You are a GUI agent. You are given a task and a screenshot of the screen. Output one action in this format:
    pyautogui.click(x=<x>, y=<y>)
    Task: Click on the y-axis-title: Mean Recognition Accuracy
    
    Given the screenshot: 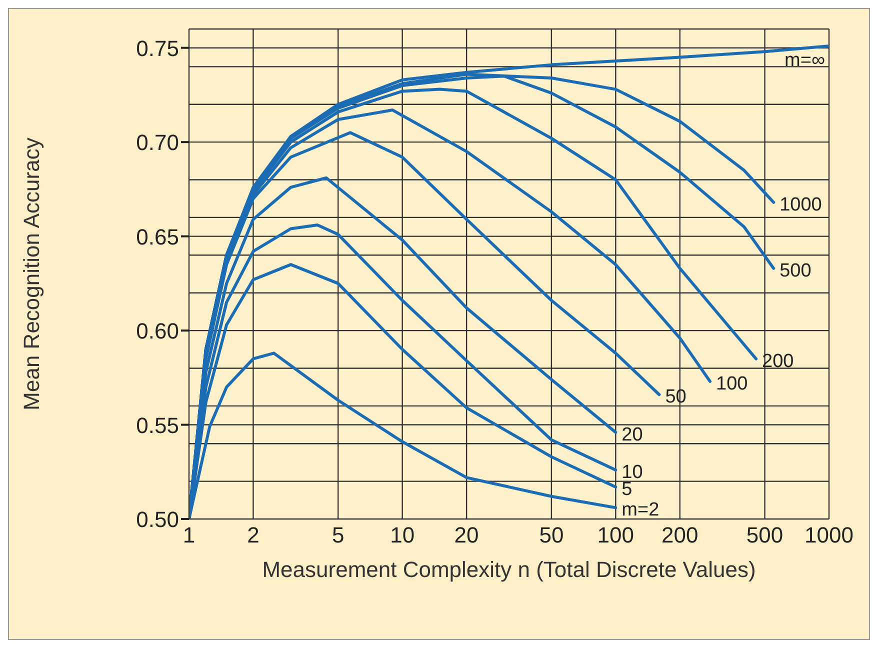 What is the action you would take?
    pyautogui.click(x=31, y=274)
    